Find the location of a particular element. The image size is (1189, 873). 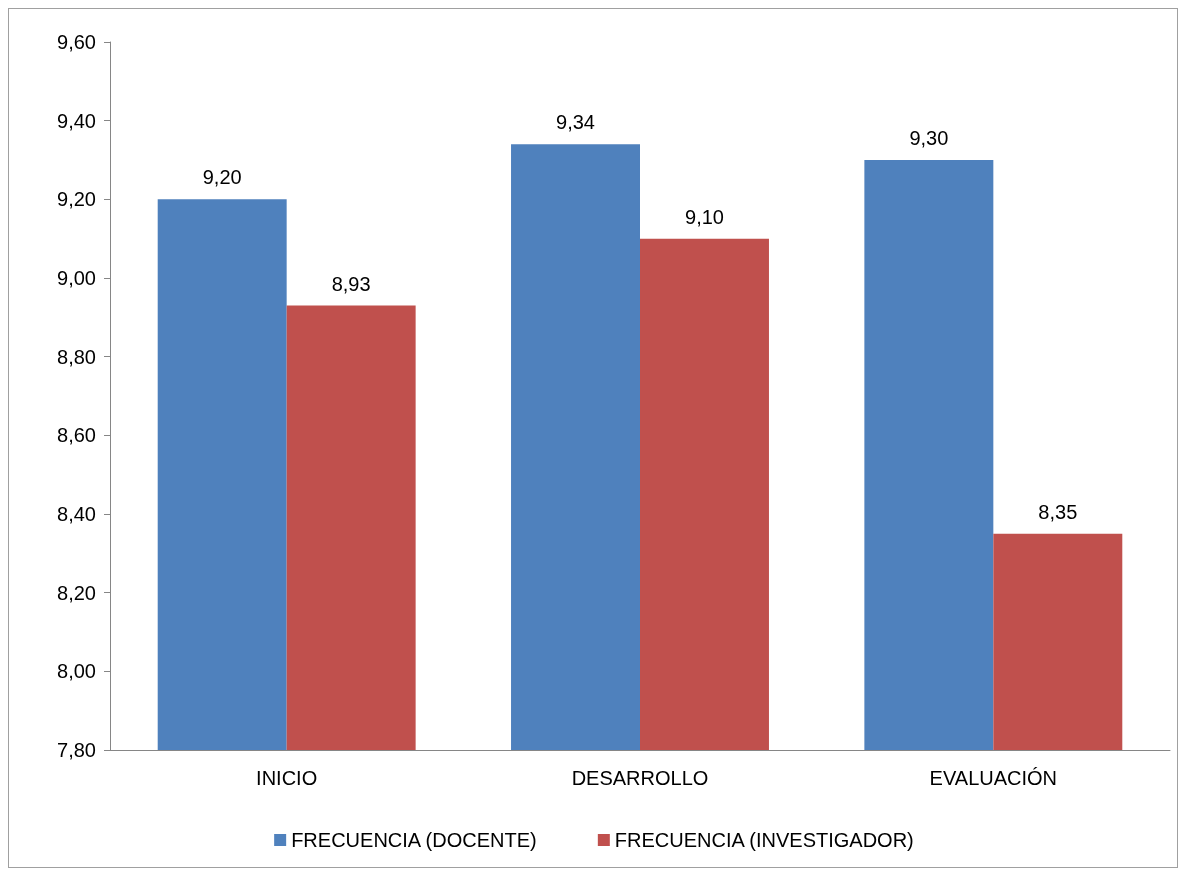

y-tick-label: 7,80 is located at coordinates (76, 750).